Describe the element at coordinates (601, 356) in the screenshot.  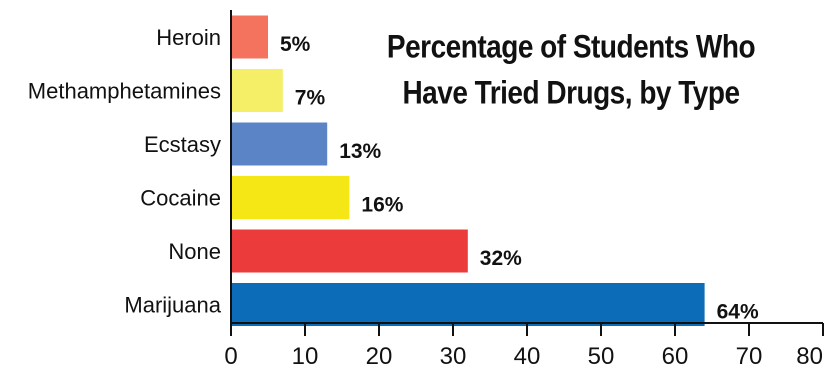
I see `x-tick-label-50: 50` at that location.